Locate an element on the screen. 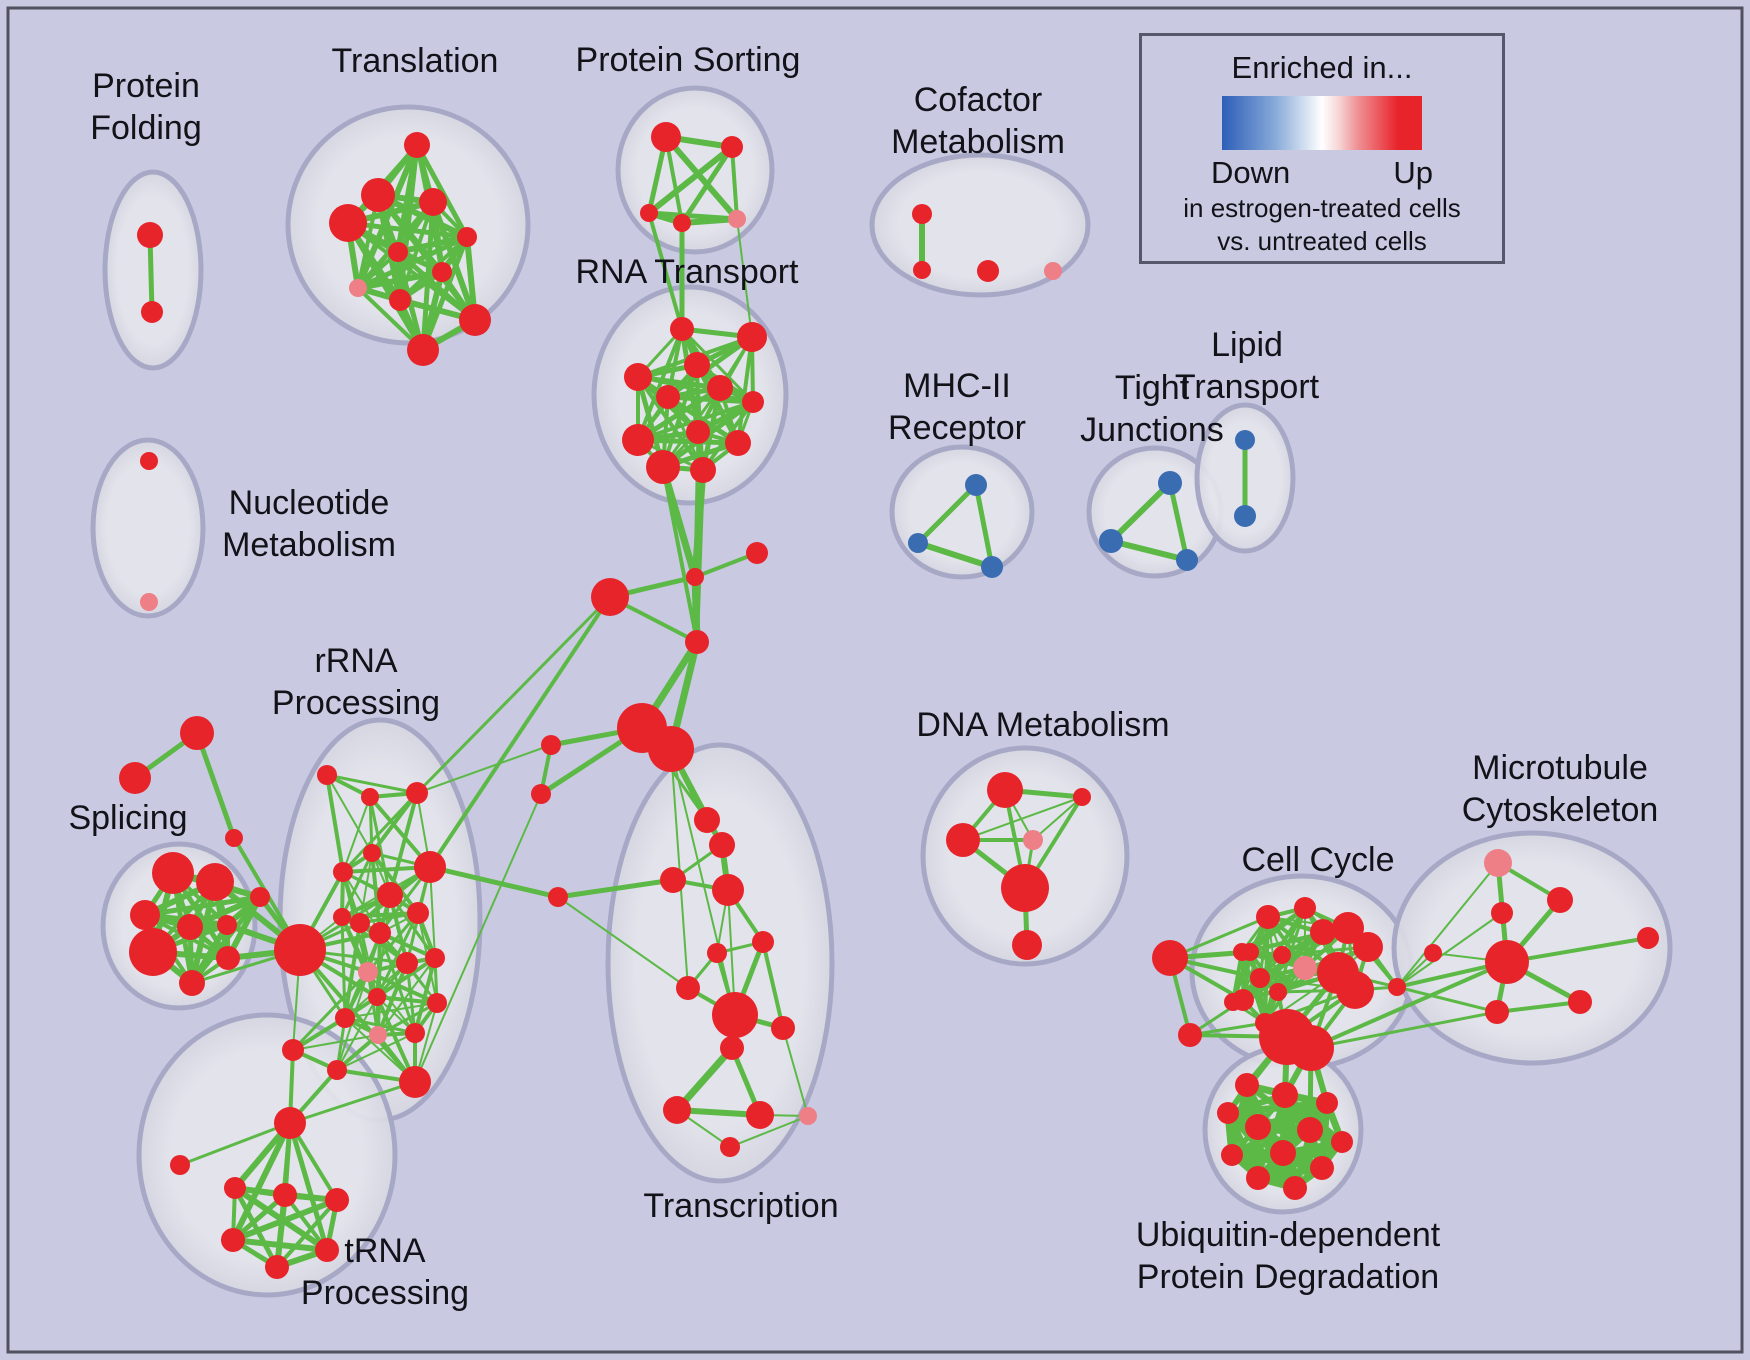  graph-node-cc15 is located at coordinates (1242, 952).